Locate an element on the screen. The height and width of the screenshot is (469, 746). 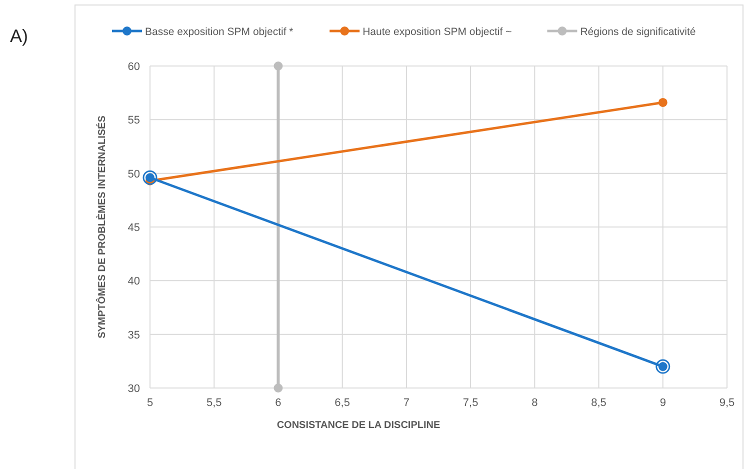
x-axis-title: CONSISTANCE DE LA DISCIPLINE is located at coordinates (358, 425).